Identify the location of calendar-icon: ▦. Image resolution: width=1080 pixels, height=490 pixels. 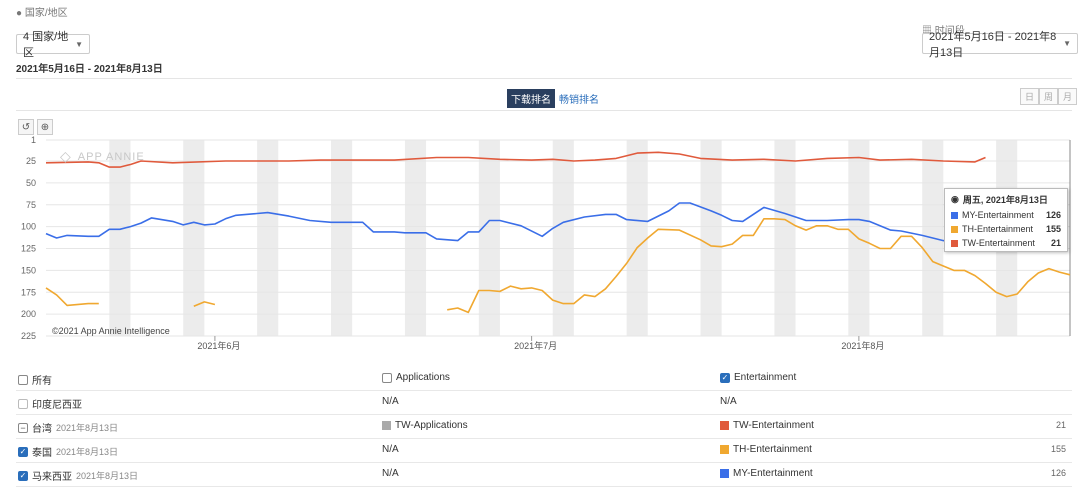
(927, 31).